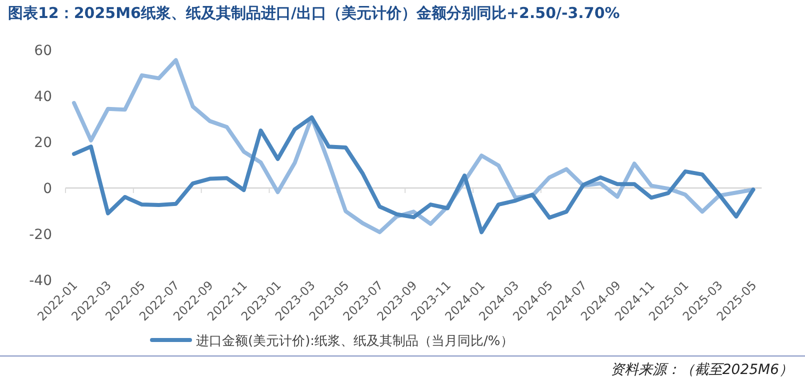  Describe the element at coordinates (314, 13) in the screenshot. I see `chart-title: 图表12：2025M6纸浆、纸及其制品进口/出口（美元计价）金额分别同比+2.50/-3.70%` at that location.